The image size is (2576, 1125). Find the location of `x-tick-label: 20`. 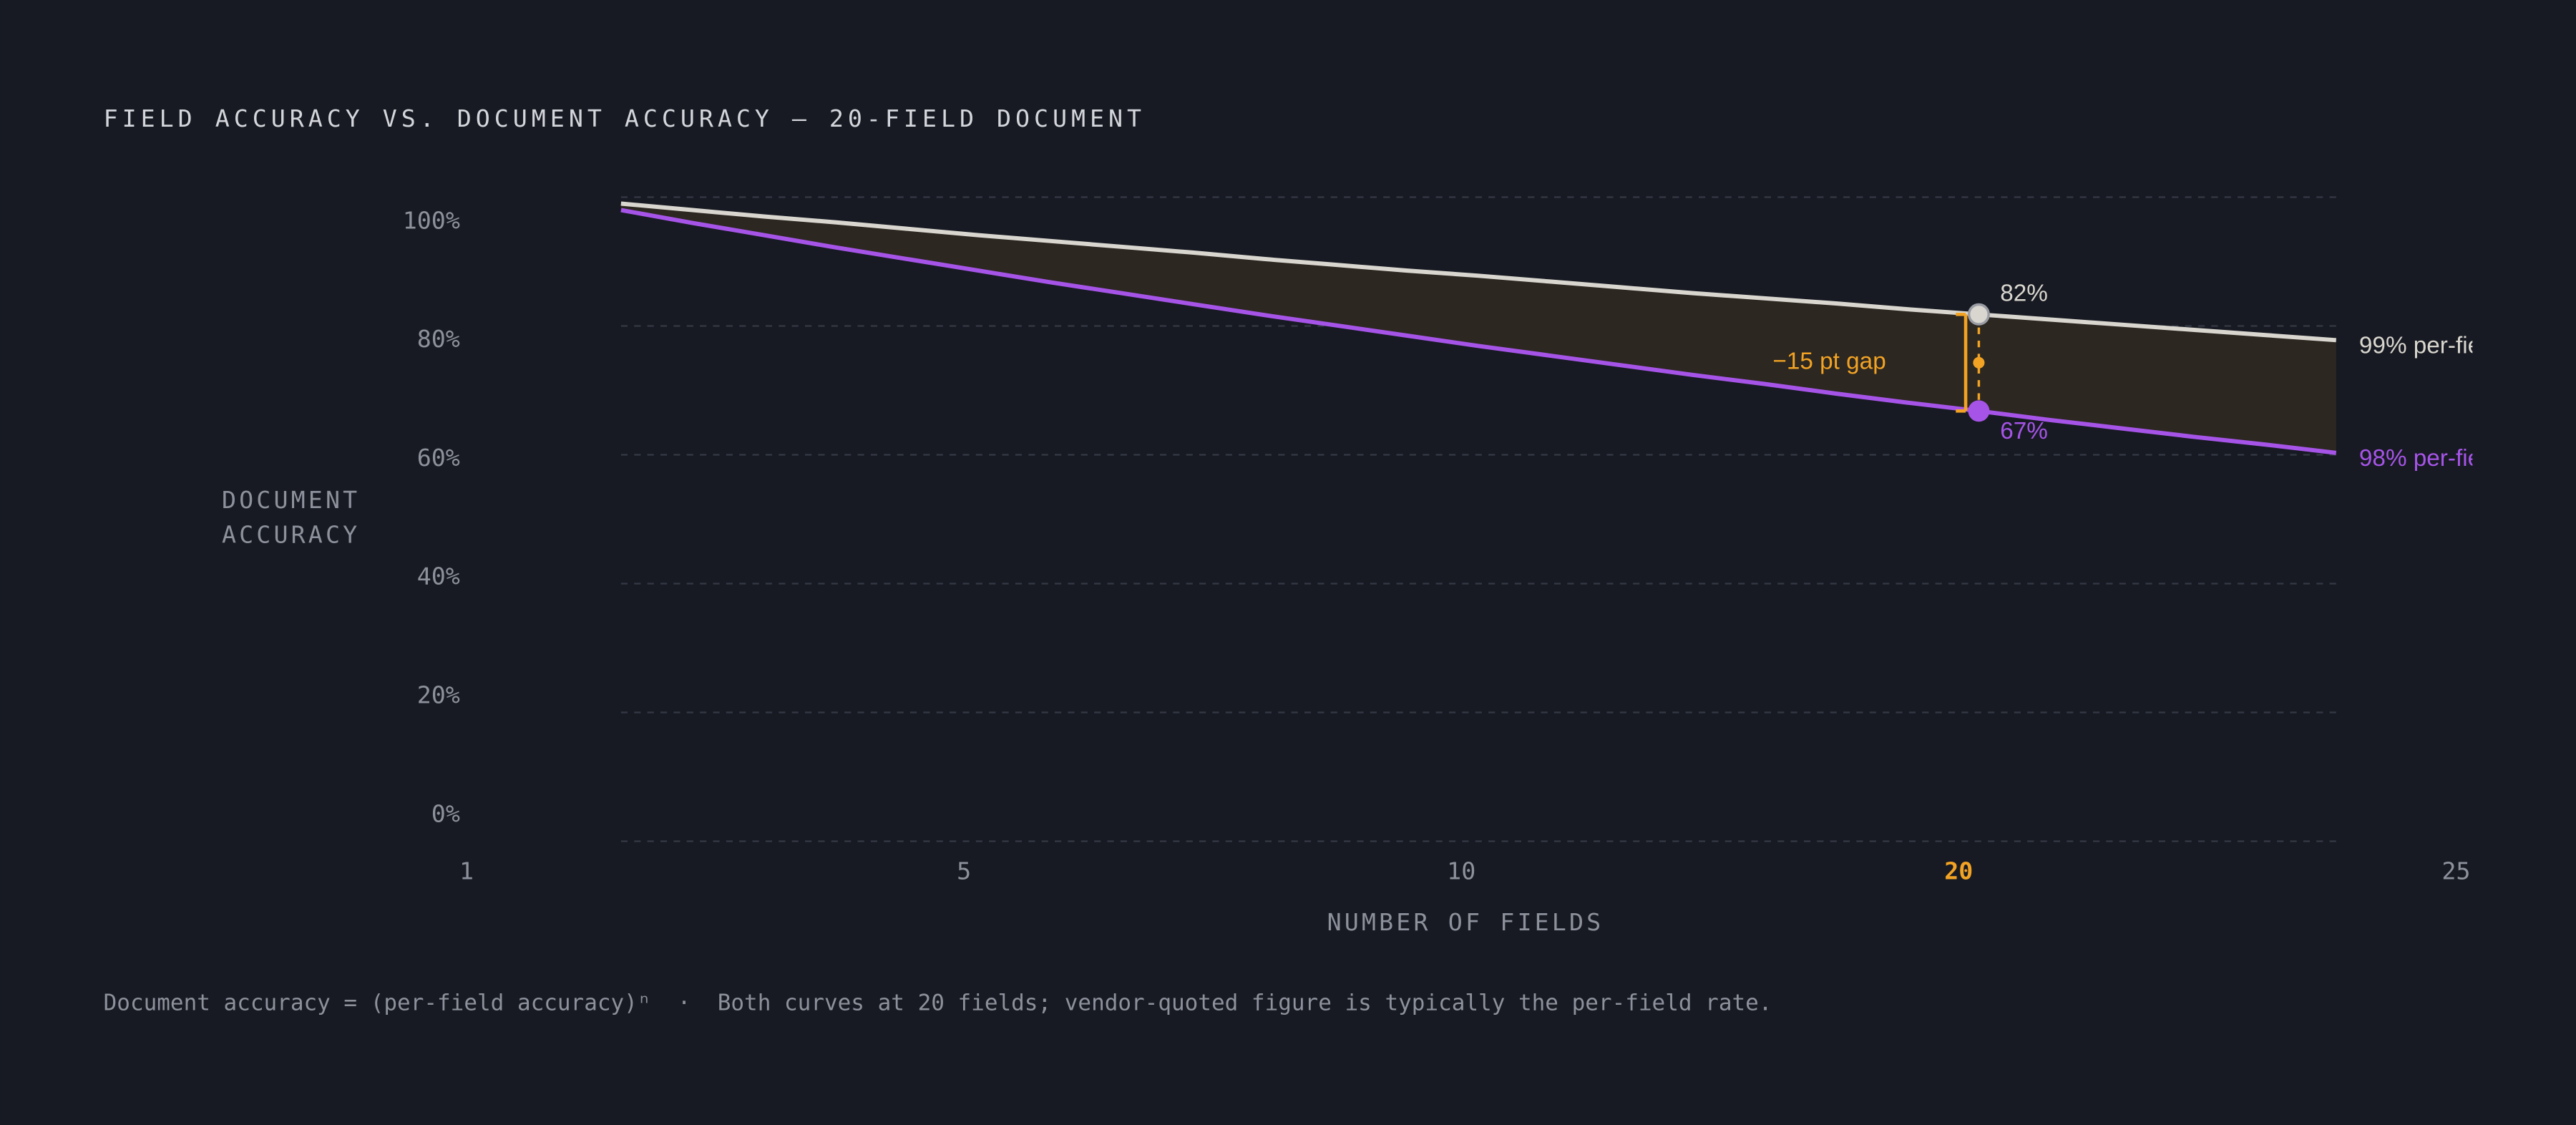

x-tick-label: 20 is located at coordinates (1958, 871).